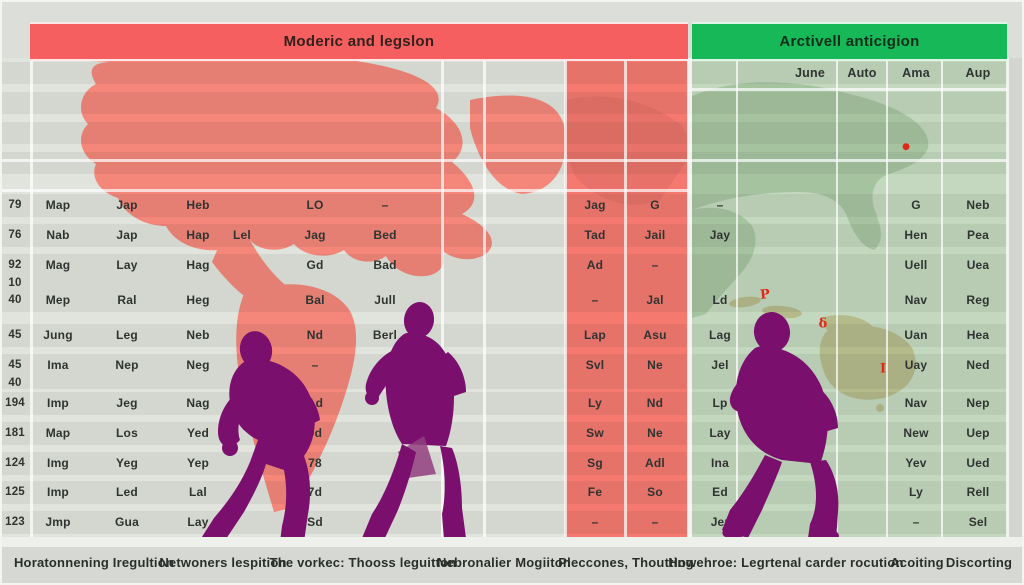  I want to click on table-cell-right: Reg, so click(978, 300).